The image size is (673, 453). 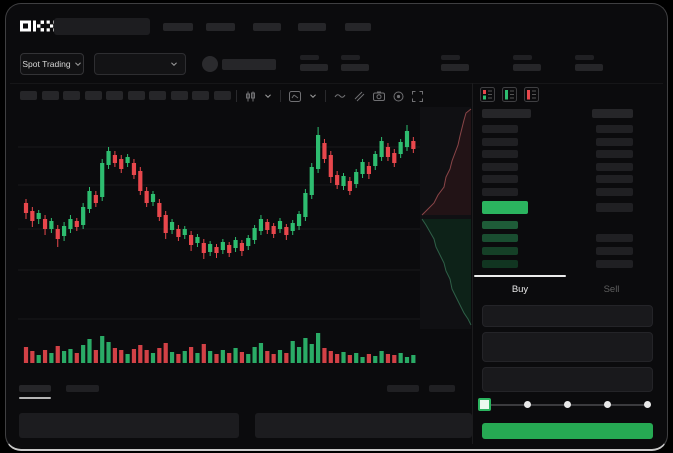 I want to click on pair-dropdown, so click(x=140, y=64).